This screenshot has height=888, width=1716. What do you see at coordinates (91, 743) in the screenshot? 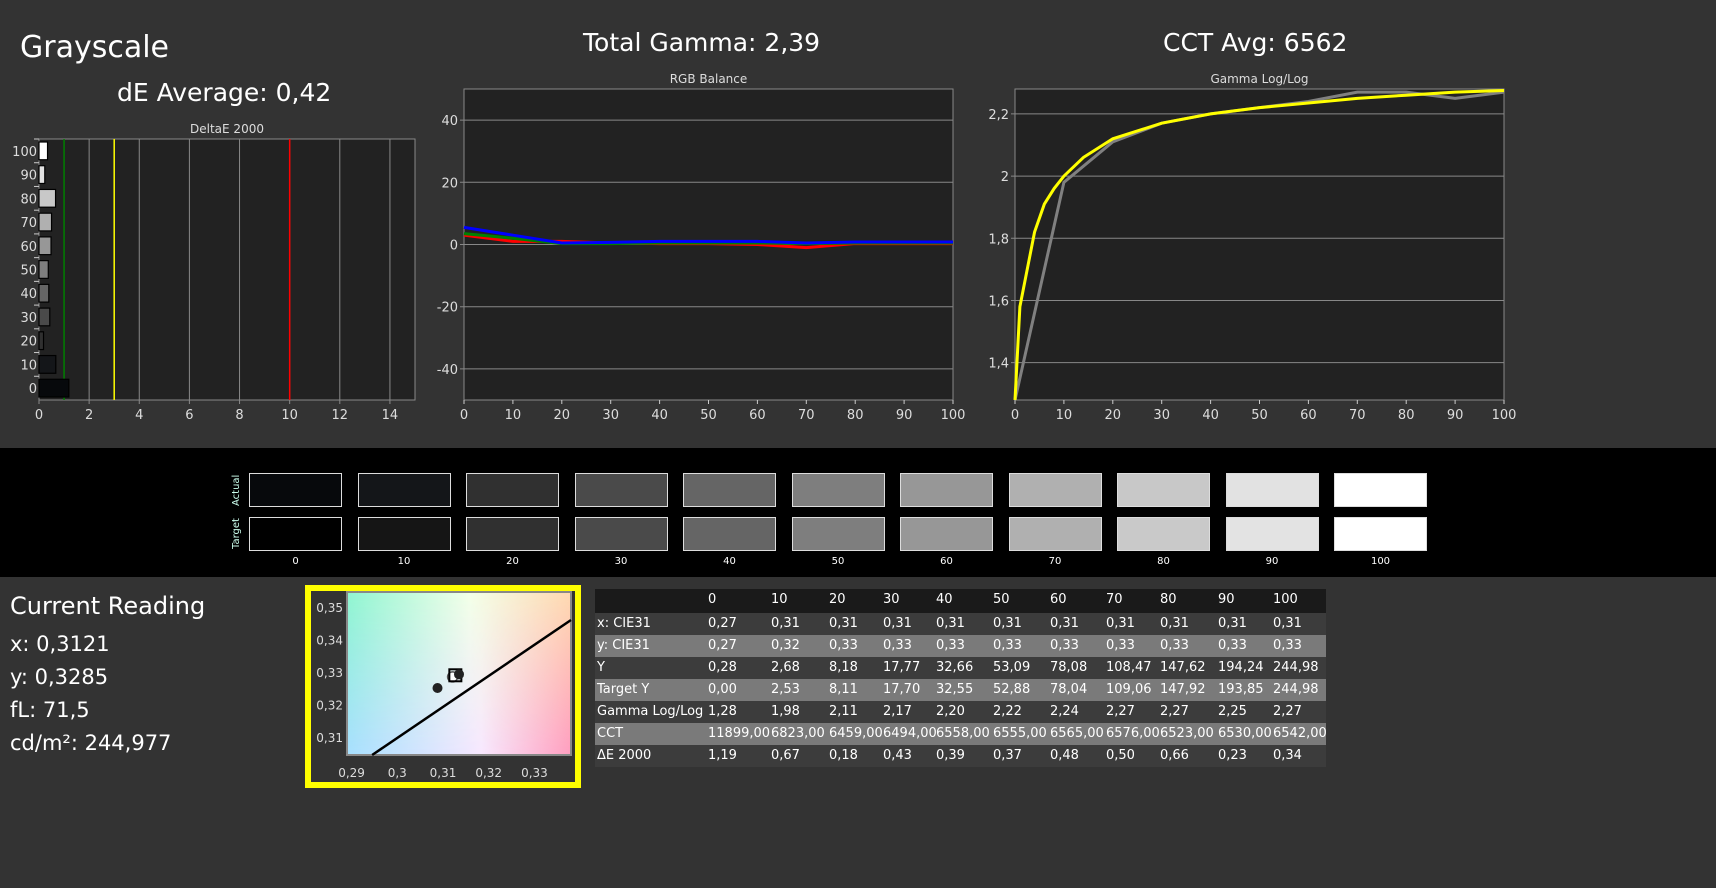
I see `reading-cdm2: cd/m²: 244,977` at bounding box center [91, 743].